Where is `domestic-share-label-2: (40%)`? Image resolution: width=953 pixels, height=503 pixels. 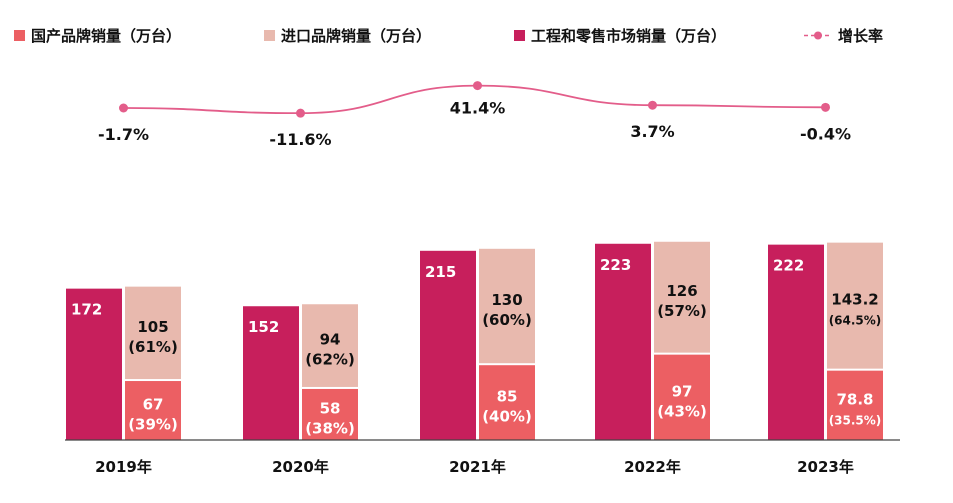
domestic-share-label-2: (40%) is located at coordinates (507, 417).